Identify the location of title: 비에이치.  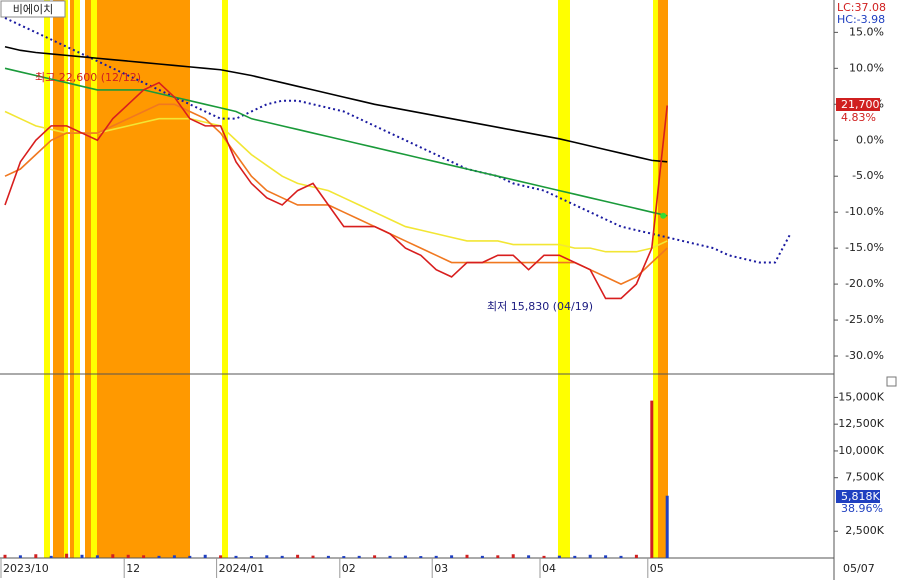
(33, 9).